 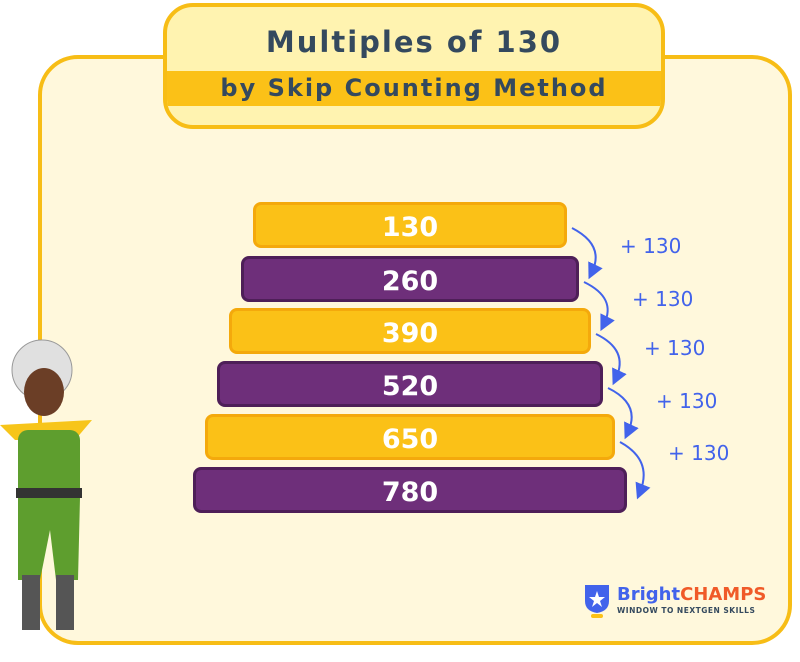 What do you see at coordinates (649, 594) in the screenshot?
I see `brand-name-part1: Bright` at bounding box center [649, 594].